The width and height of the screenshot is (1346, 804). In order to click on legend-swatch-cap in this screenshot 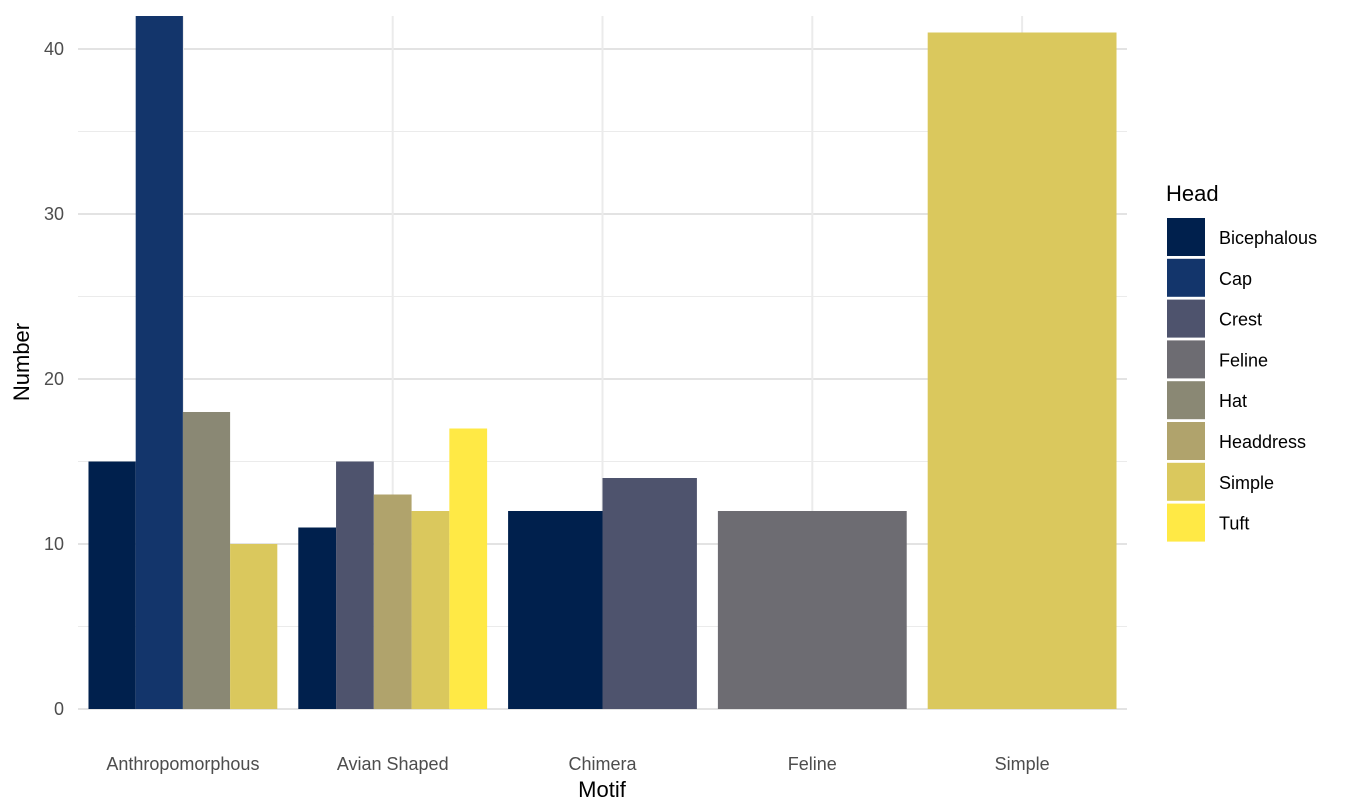, I will do `click(1186, 277)`.